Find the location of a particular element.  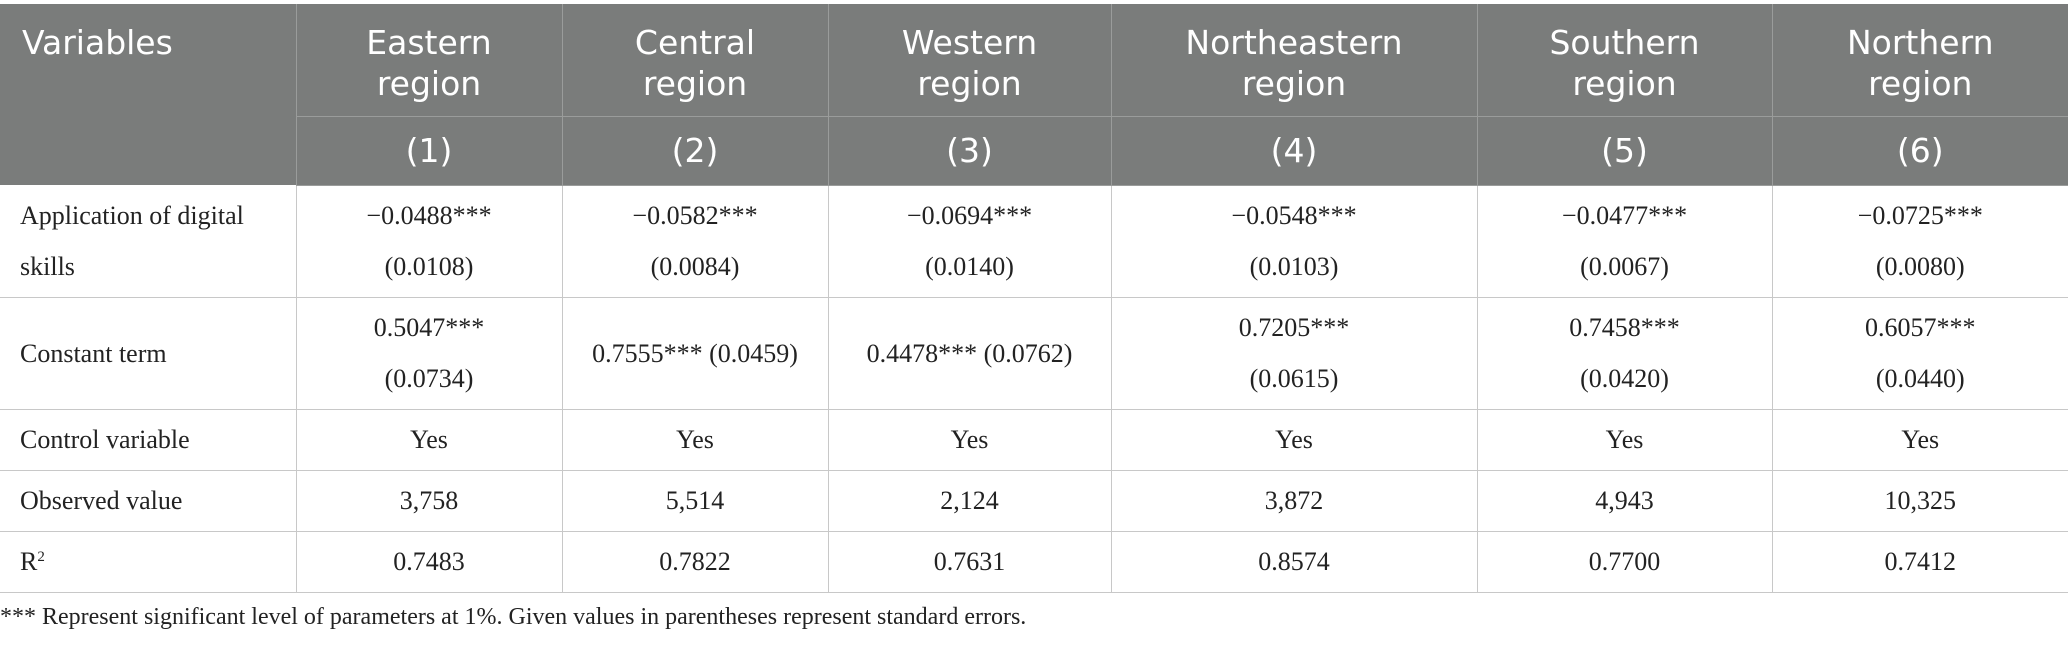

row-label-r-squared: R2 is located at coordinates (148, 562).